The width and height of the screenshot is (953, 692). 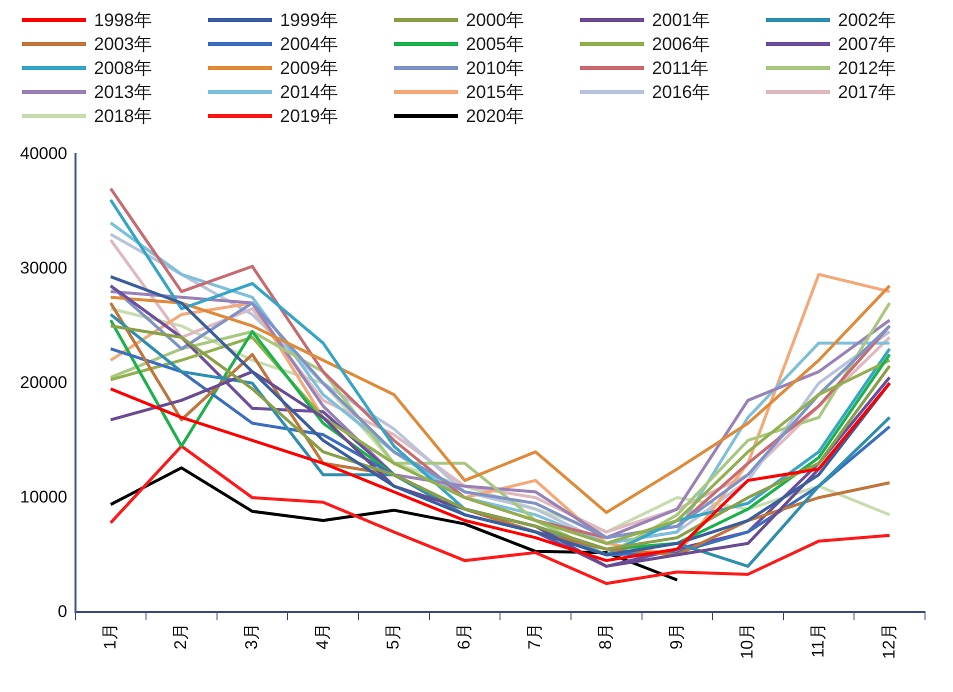 I want to click on y-tick-label: 0, so click(x=63, y=611).